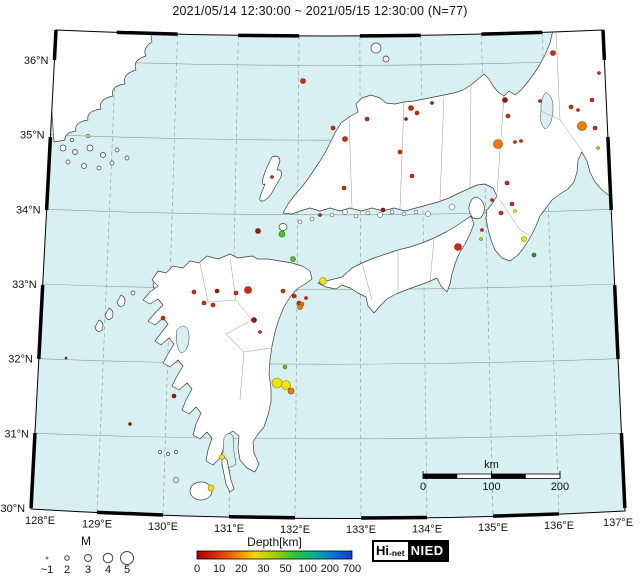 The image size is (640, 578). I want to click on magnitude-legend-label: 3, so click(88, 570).